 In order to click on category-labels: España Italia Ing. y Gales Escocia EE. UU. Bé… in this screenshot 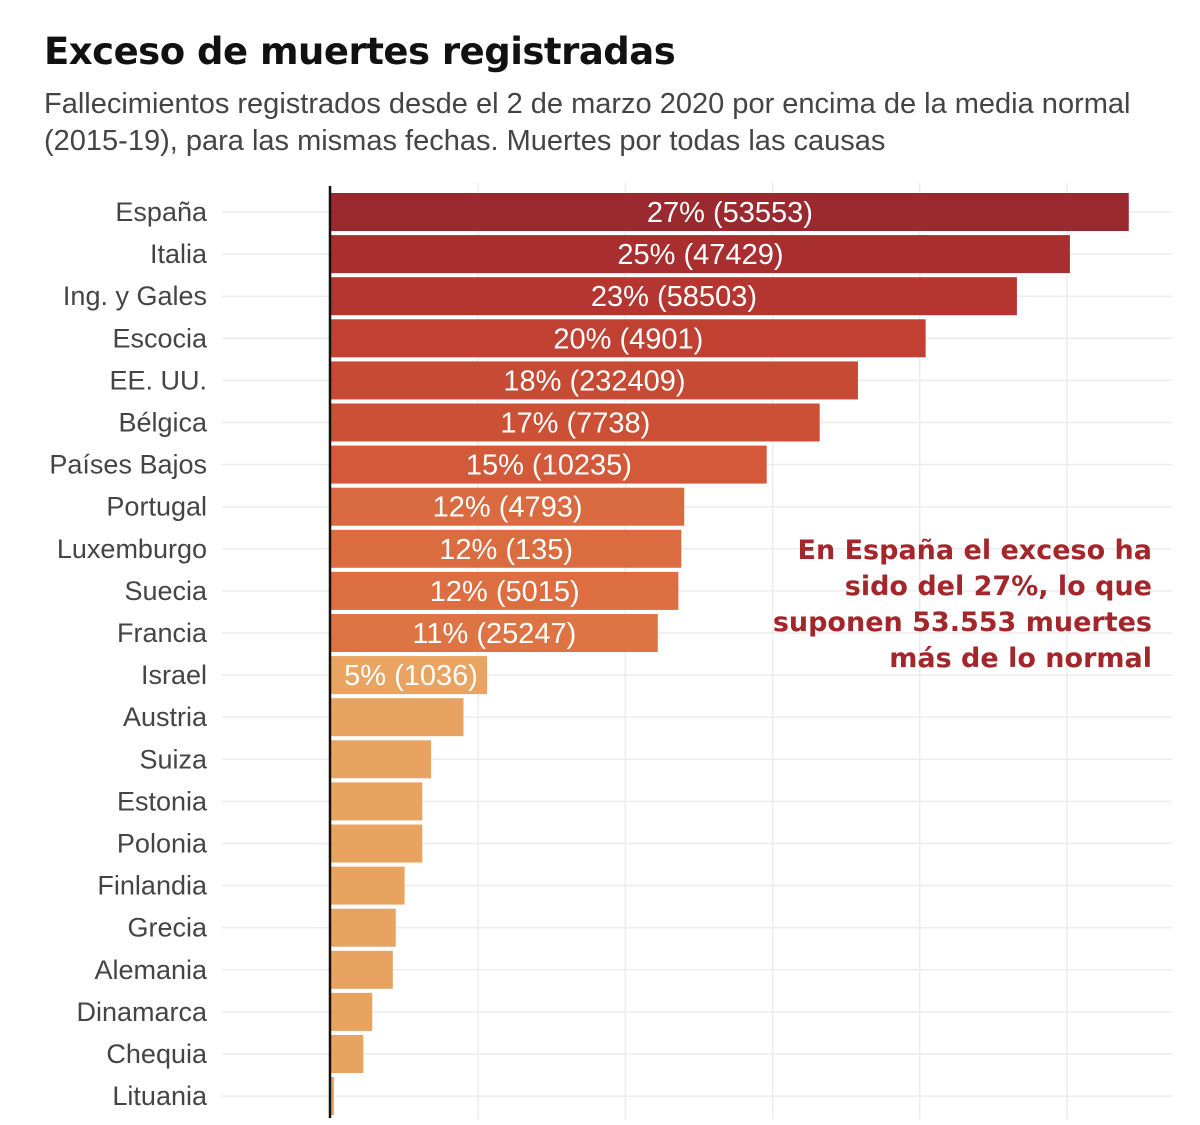, I will do `click(128, 654)`.